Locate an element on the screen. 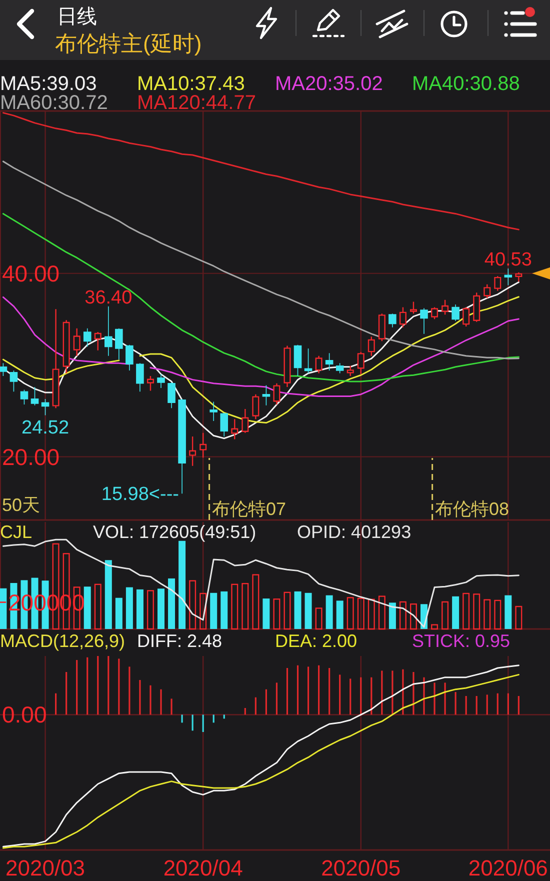  text: DEA: 2.00 is located at coordinates (316, 641).